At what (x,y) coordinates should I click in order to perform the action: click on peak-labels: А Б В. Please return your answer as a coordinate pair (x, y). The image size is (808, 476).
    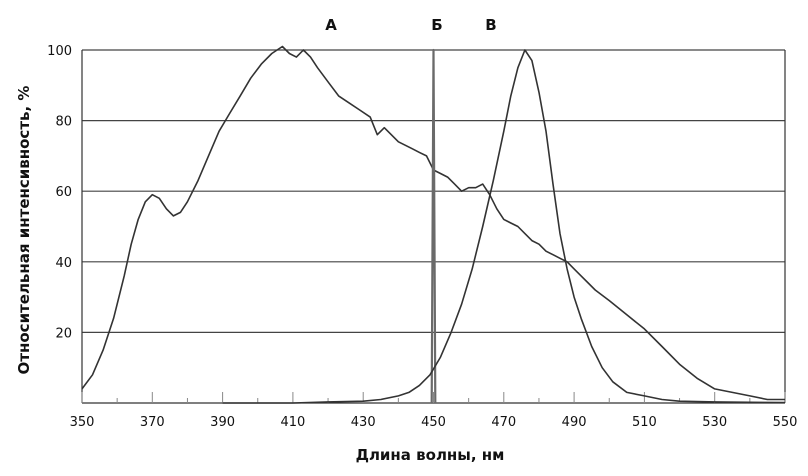
    Looking at the image, I should click on (411, 25).